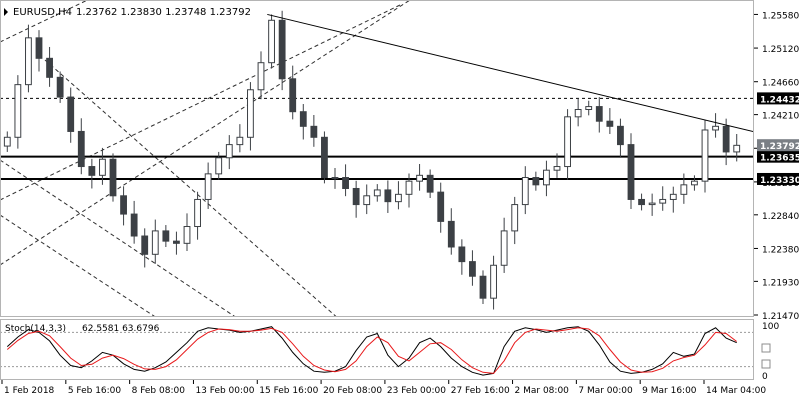  I want to click on time-tick-label: 7 Mar 00:00, so click(605, 391).